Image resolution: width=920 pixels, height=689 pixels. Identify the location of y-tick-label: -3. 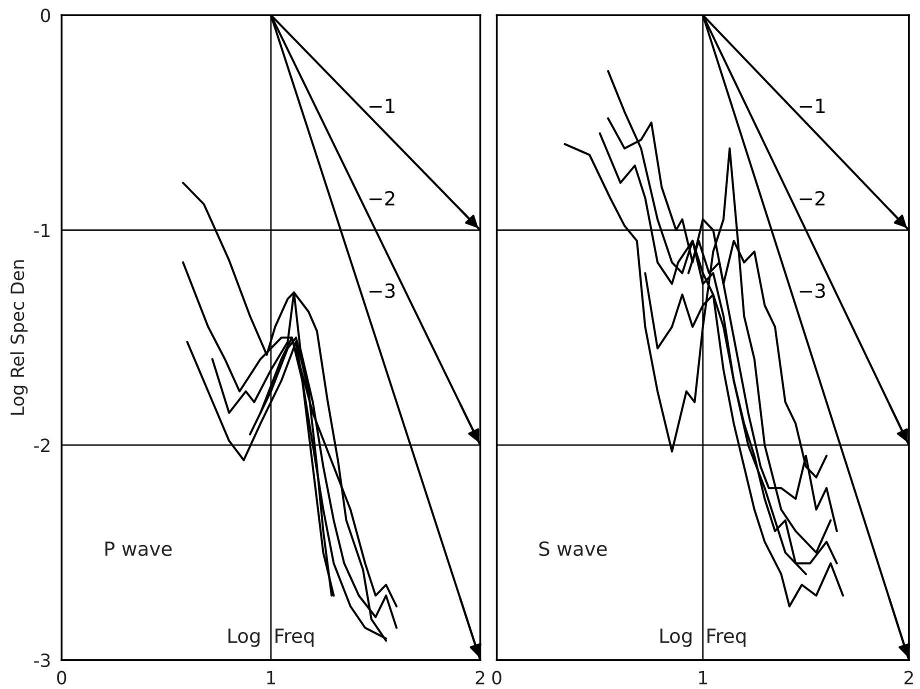
(42, 661).